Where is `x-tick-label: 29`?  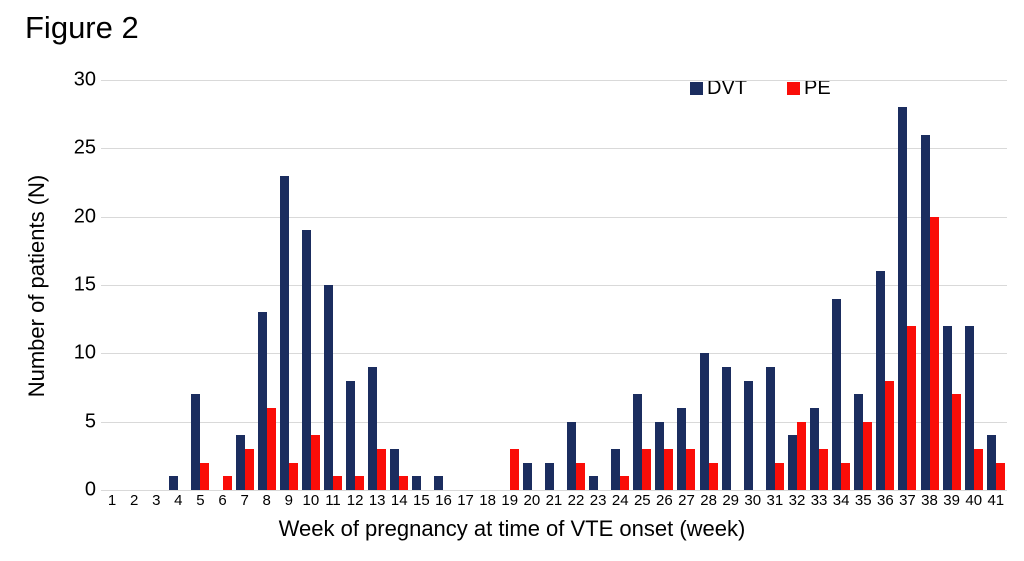 x-tick-label: 29 is located at coordinates (731, 500).